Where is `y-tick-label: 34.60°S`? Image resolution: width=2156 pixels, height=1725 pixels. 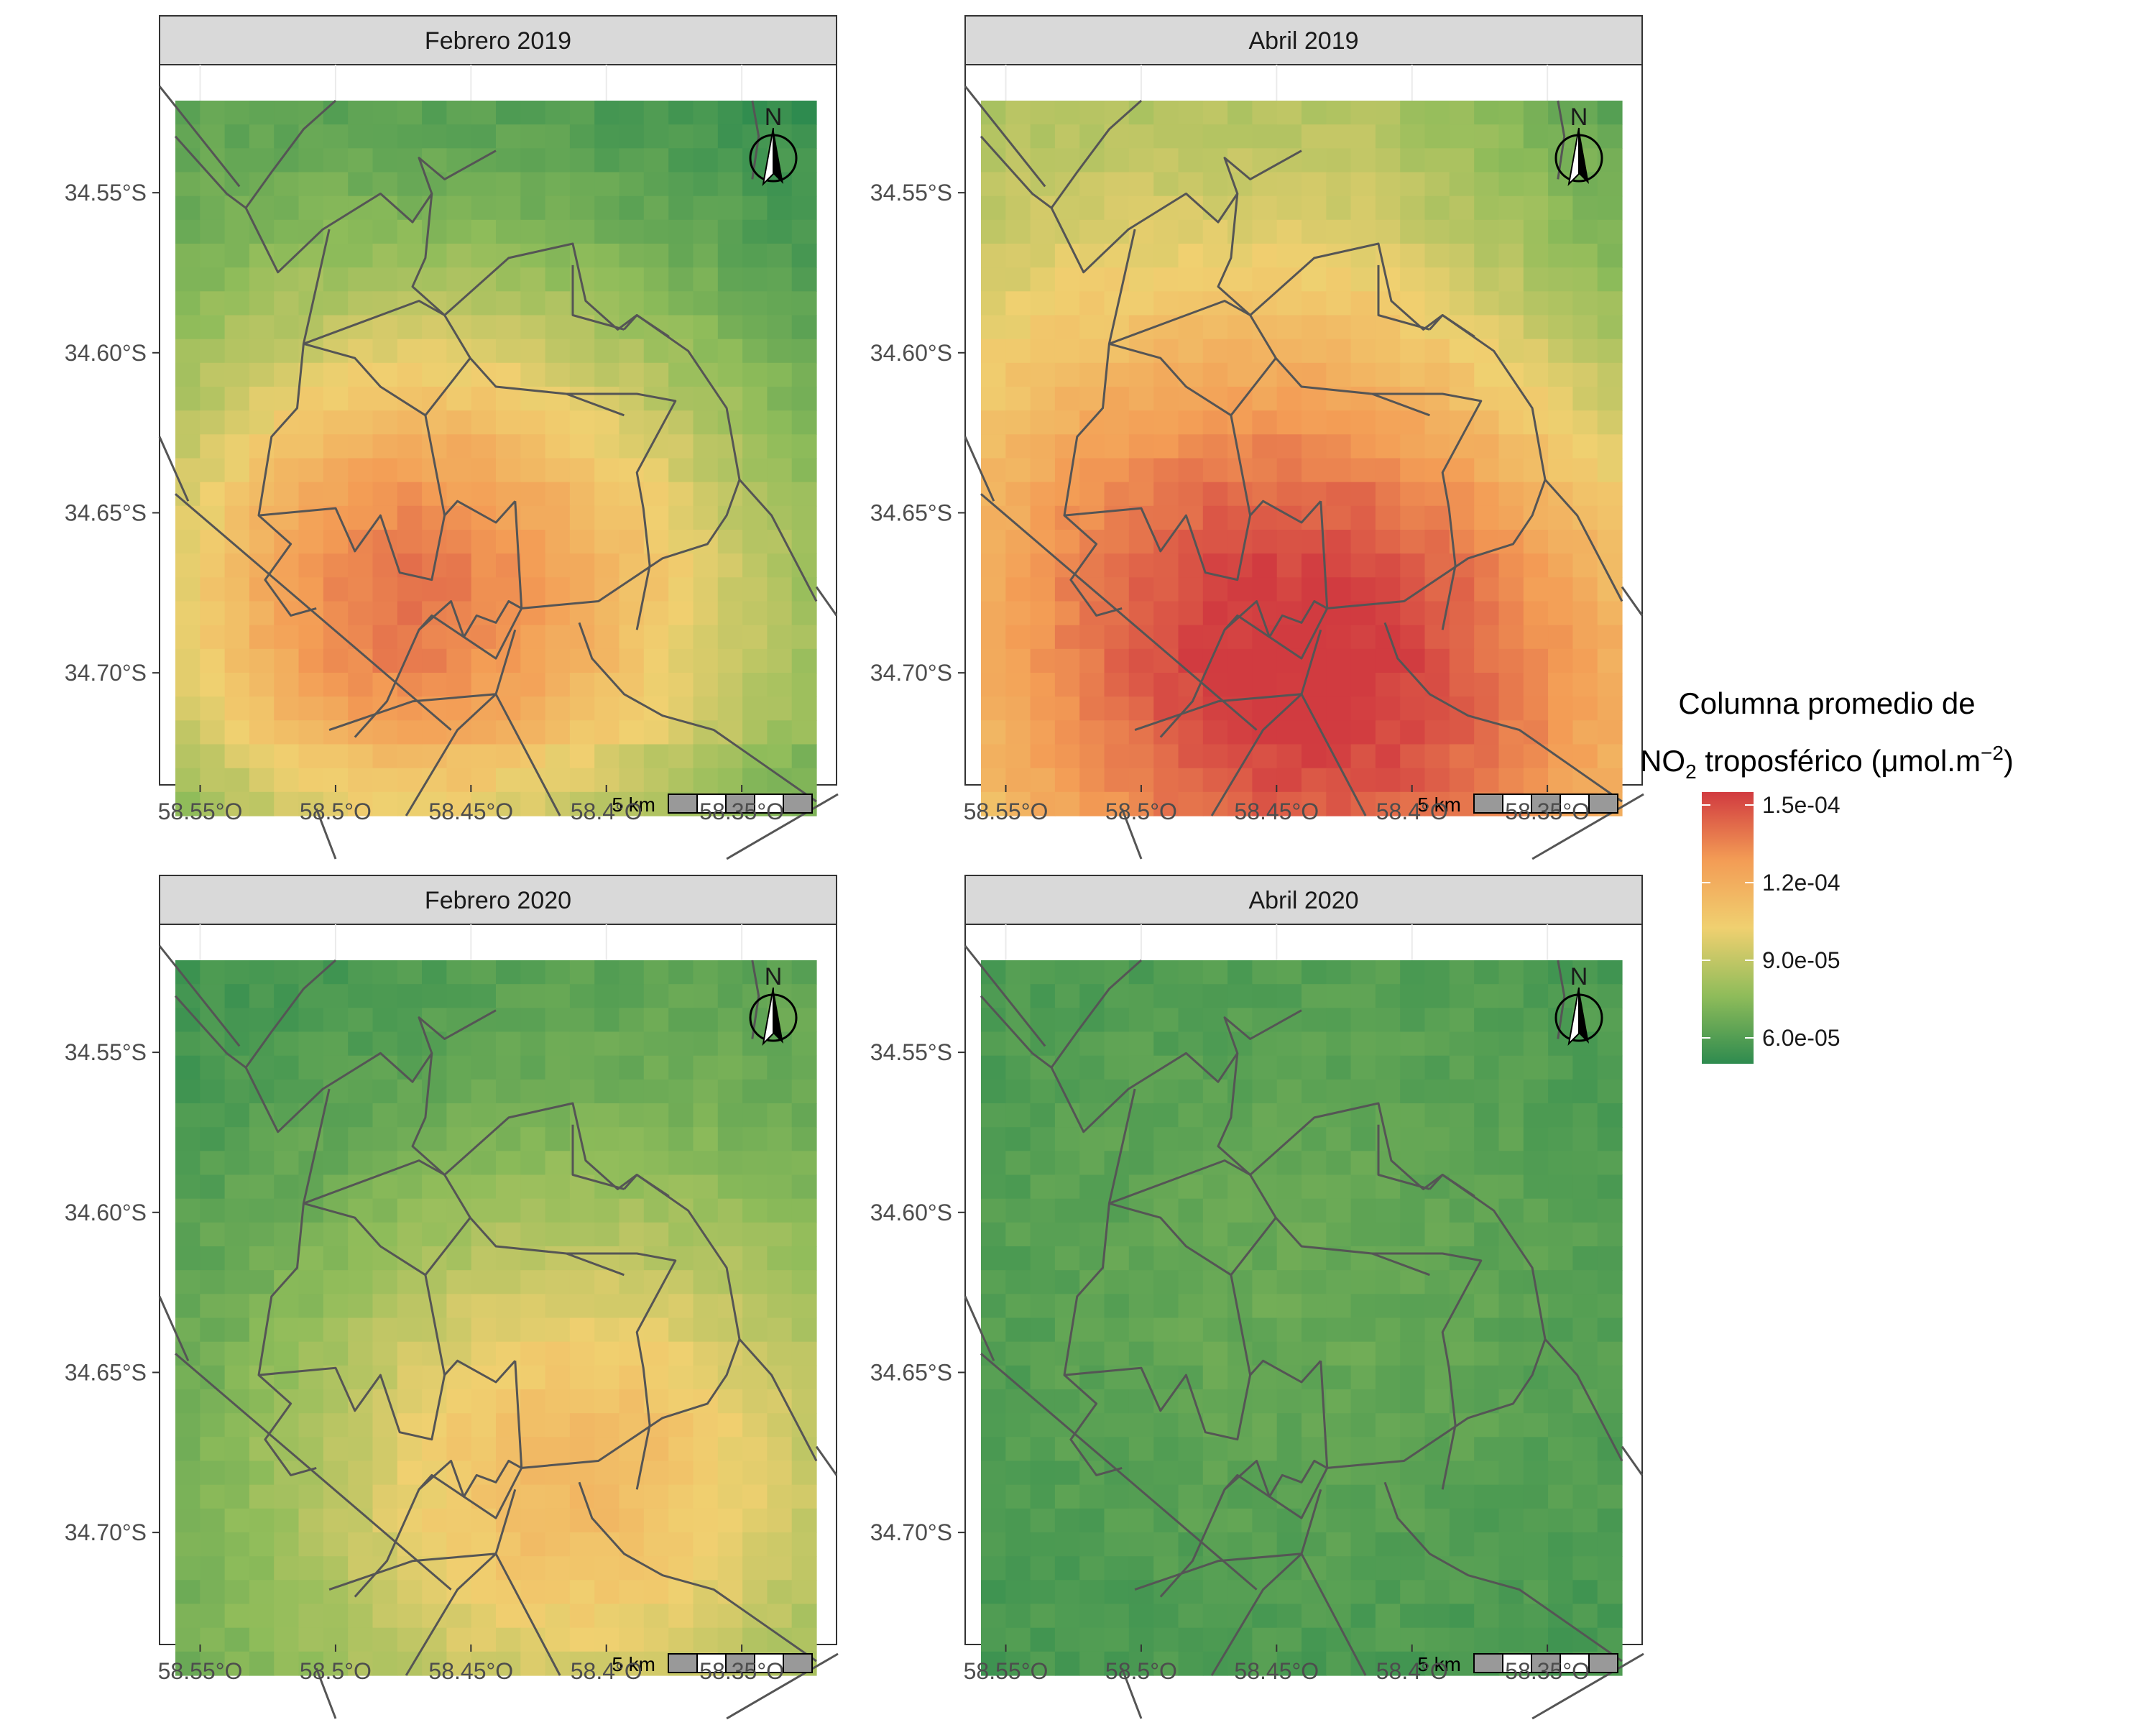
y-tick-label: 34.60°S is located at coordinates (106, 1212).